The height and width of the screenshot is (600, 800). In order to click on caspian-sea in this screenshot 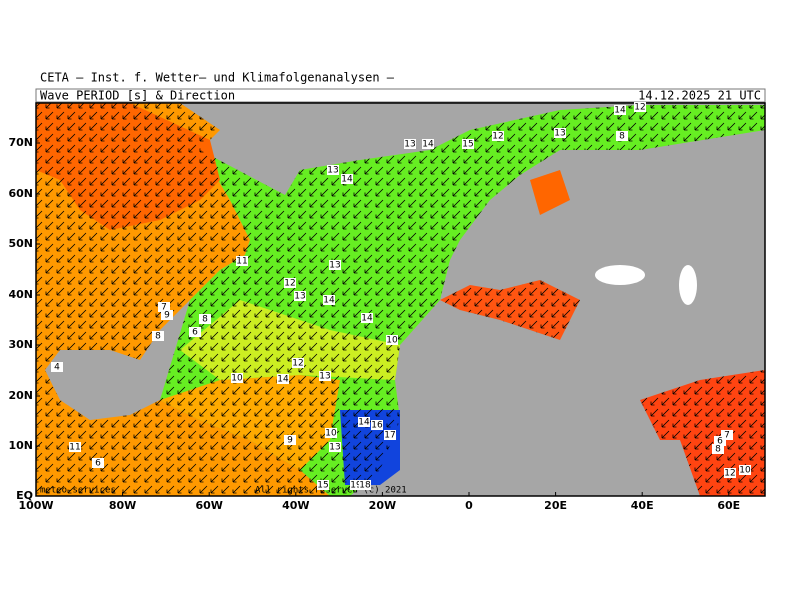, I will do `click(688, 285)`.